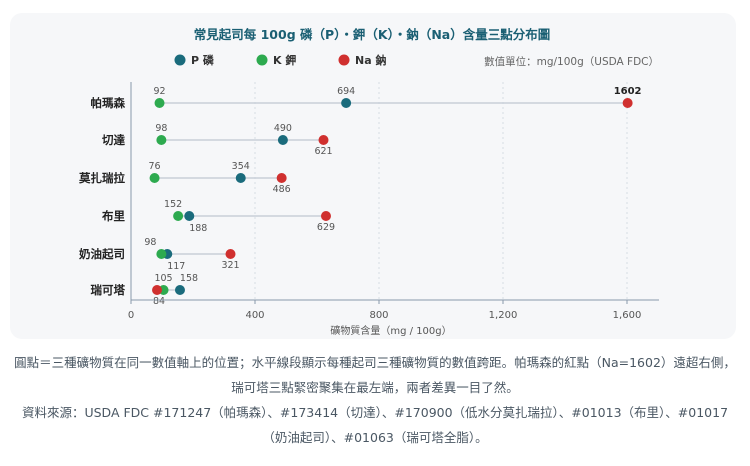 The width and height of the screenshot is (750, 466). I want to click on chart-title: 常見起司每 100g 磷（P）・鉀（K）・鈉（Na）含量三點分布圖, so click(372, 34).